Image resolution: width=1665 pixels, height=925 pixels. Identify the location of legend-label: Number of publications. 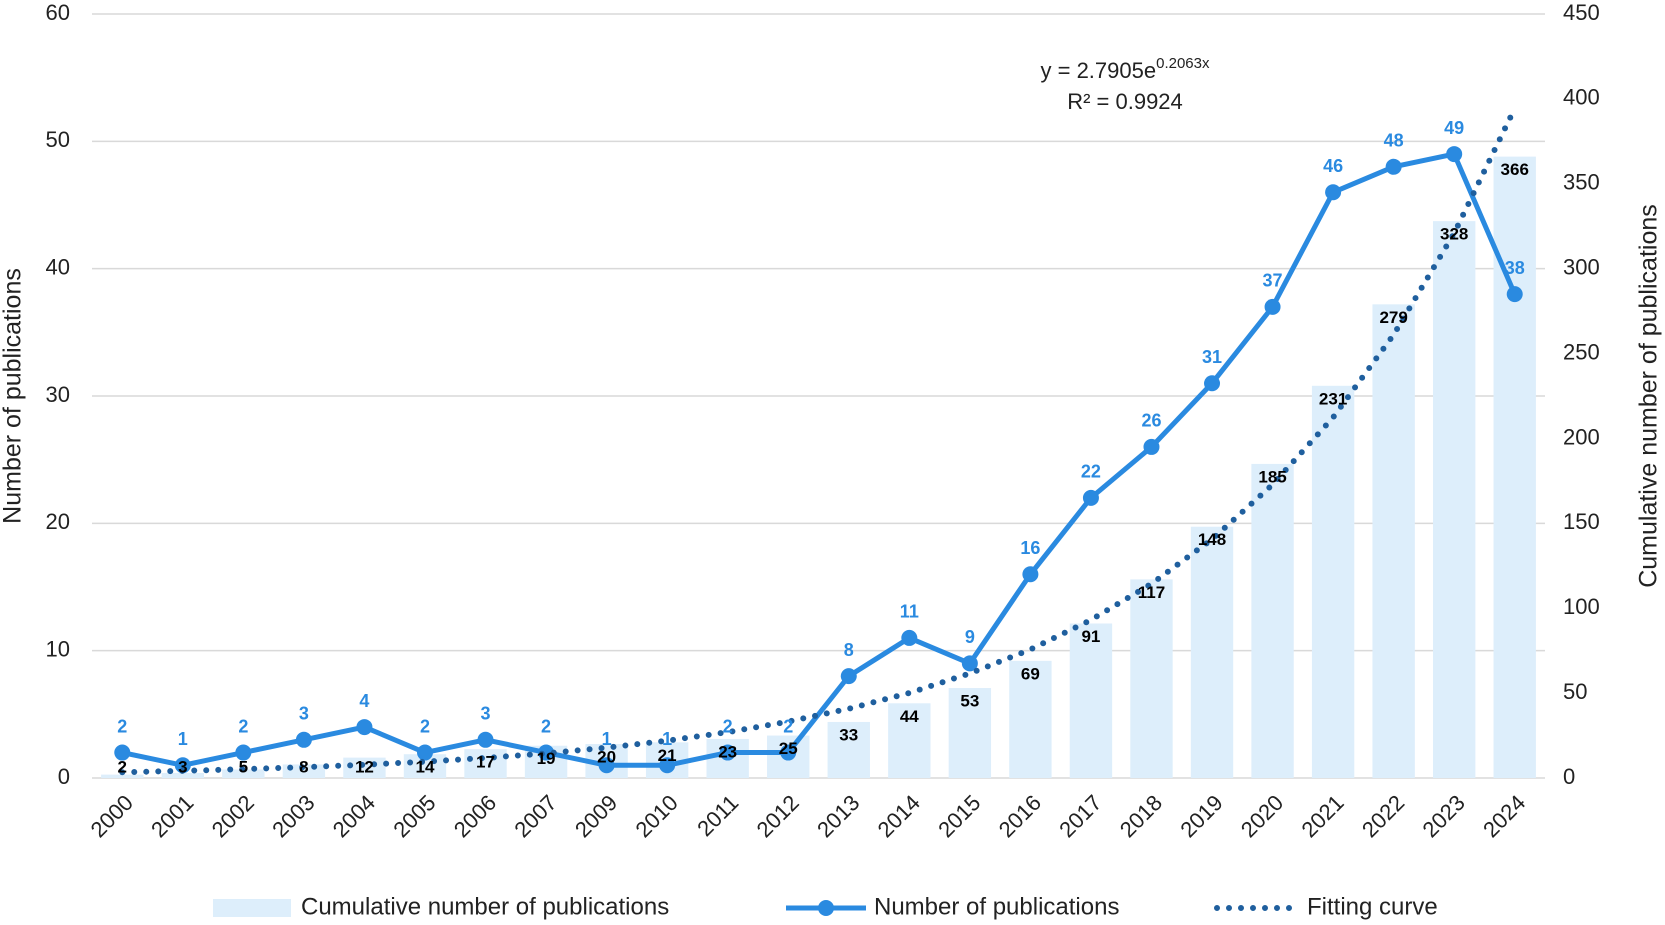
(996, 906).